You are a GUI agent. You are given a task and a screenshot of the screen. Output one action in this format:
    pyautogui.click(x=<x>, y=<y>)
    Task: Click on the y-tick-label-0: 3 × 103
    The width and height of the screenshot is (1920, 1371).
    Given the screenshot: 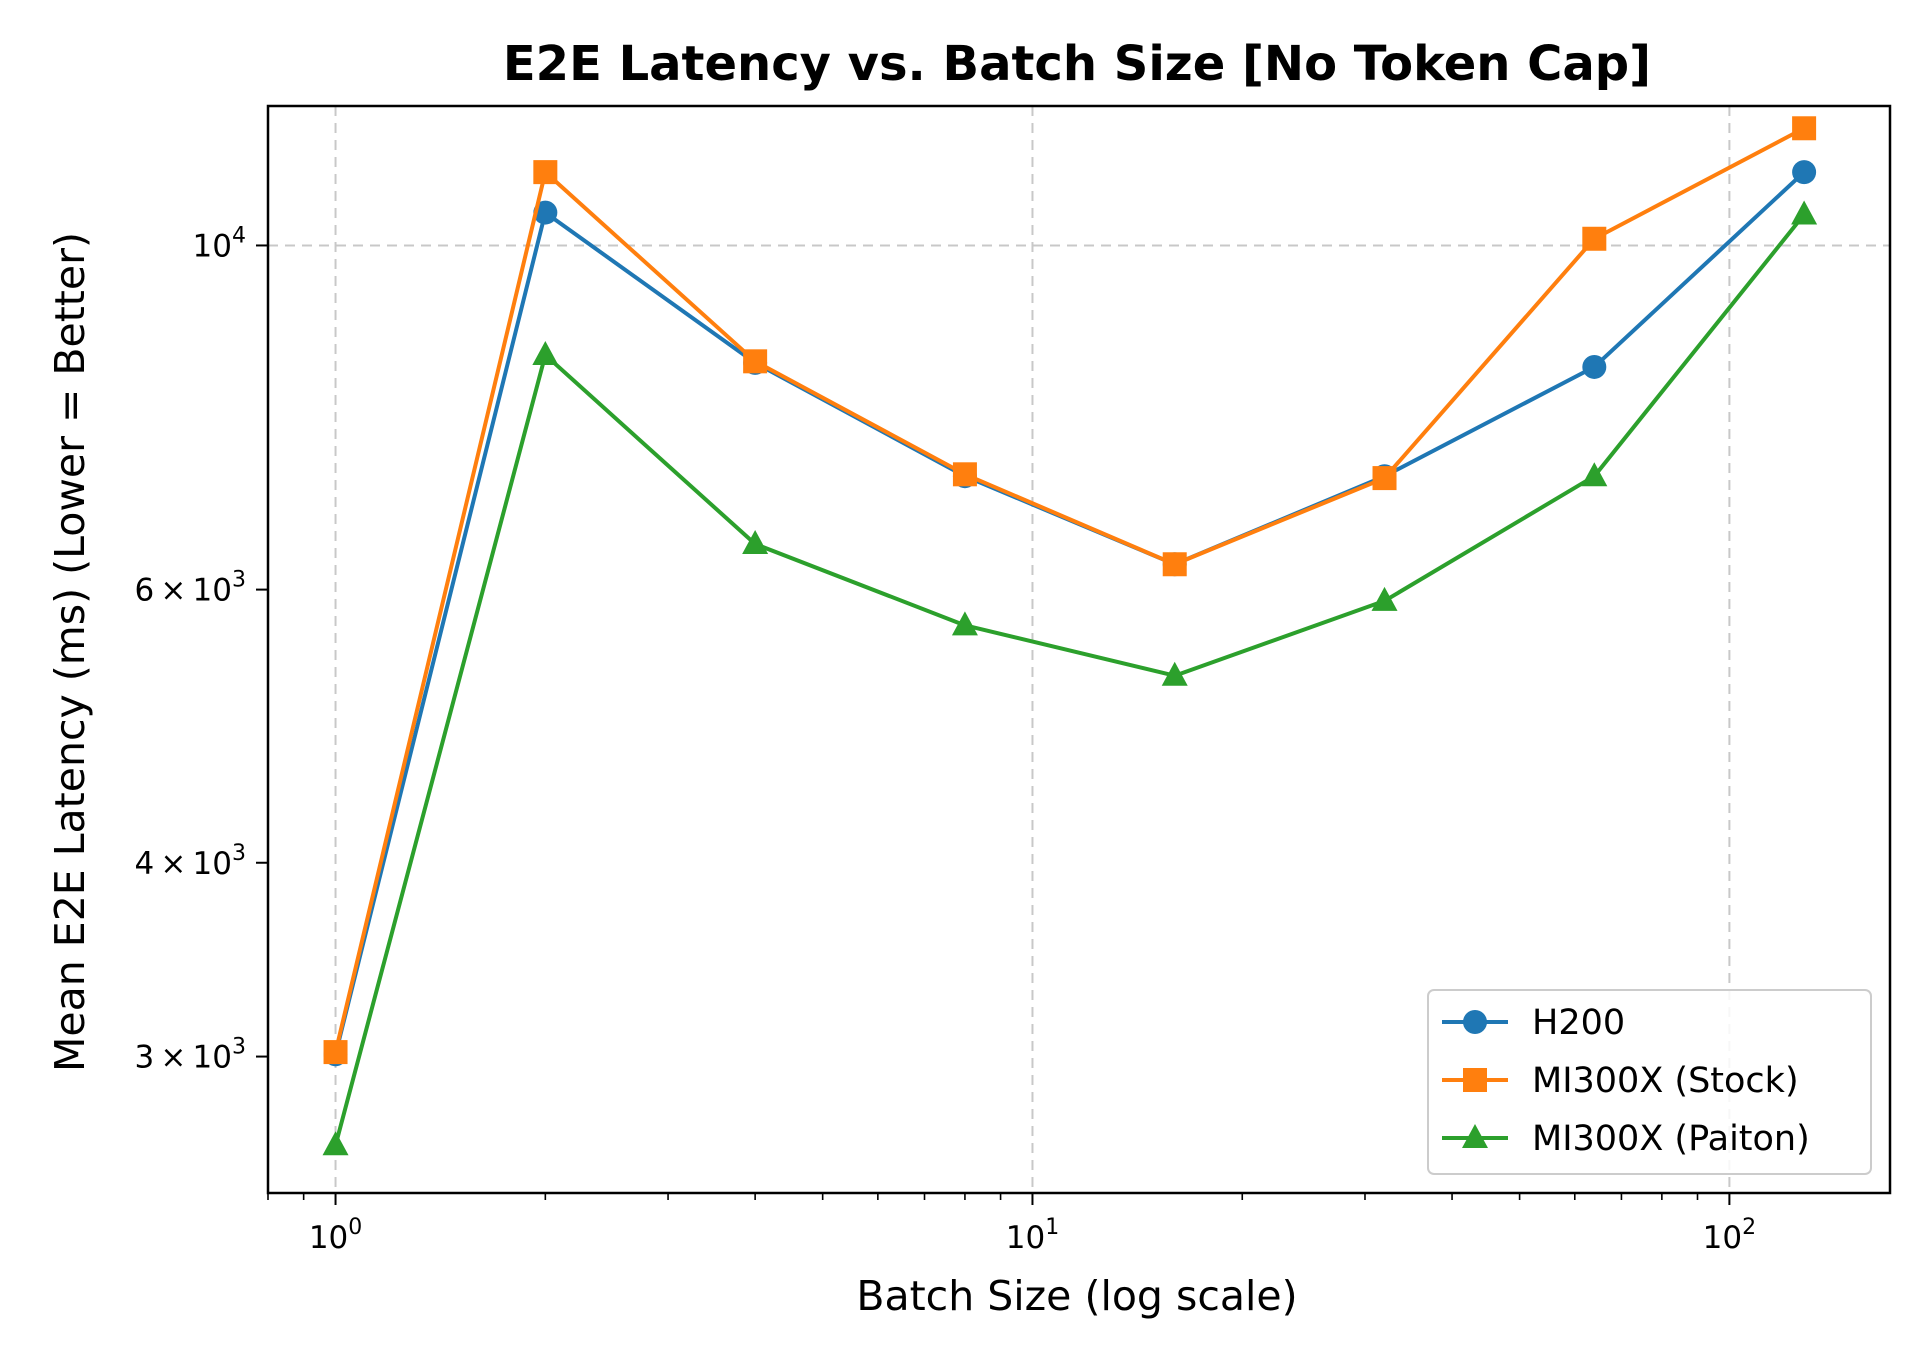 What is the action you would take?
    pyautogui.click(x=190, y=1055)
    